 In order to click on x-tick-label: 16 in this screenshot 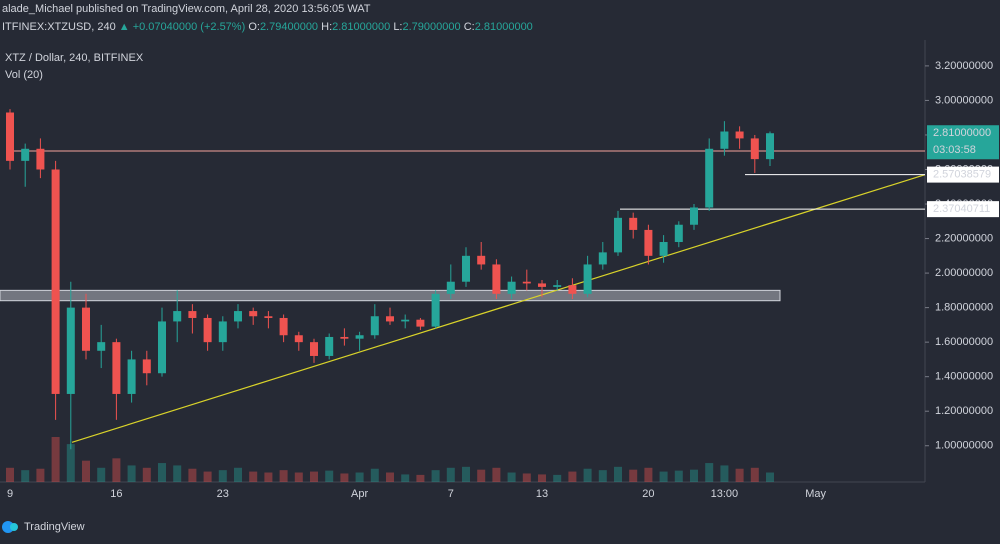, I will do `click(116, 494)`.